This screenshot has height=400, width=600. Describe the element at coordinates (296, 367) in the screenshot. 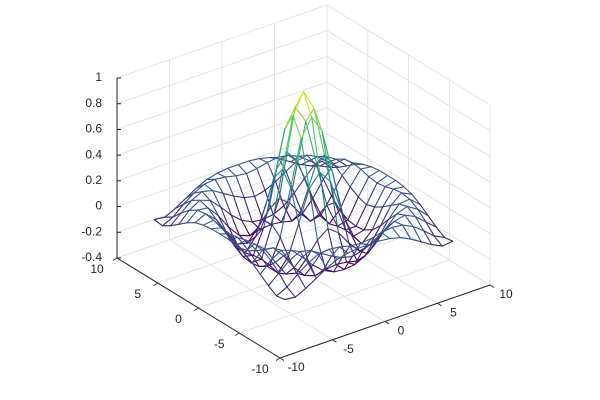

I see `x-tick-label: -10` at that location.